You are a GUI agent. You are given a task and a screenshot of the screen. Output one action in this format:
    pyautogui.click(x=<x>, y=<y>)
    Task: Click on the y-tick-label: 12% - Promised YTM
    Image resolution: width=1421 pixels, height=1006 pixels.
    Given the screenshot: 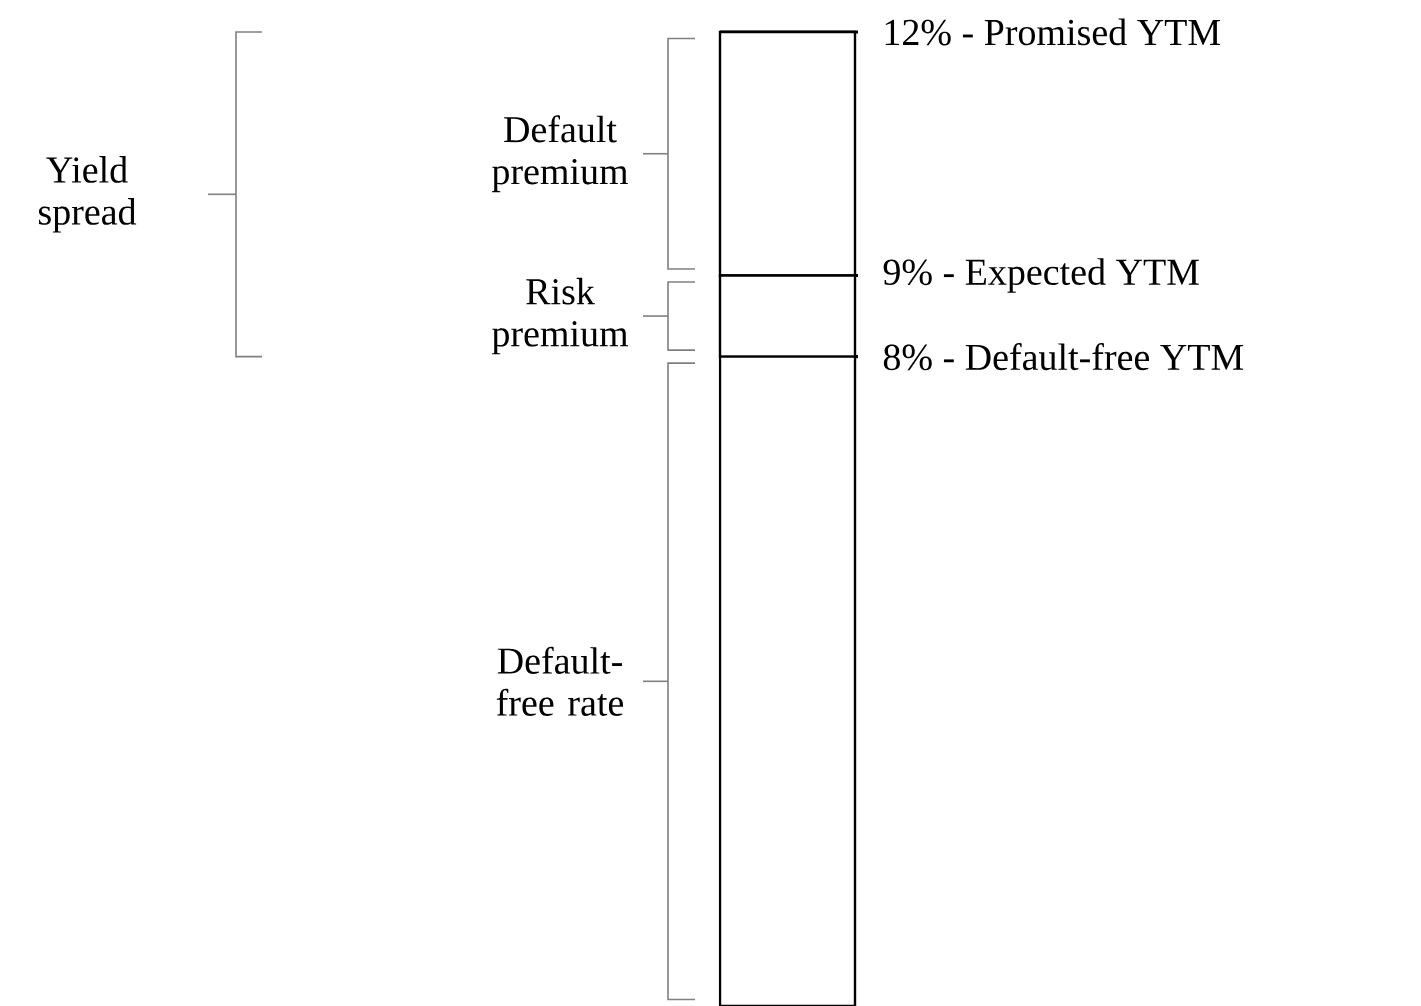 What is the action you would take?
    pyautogui.click(x=1053, y=32)
    